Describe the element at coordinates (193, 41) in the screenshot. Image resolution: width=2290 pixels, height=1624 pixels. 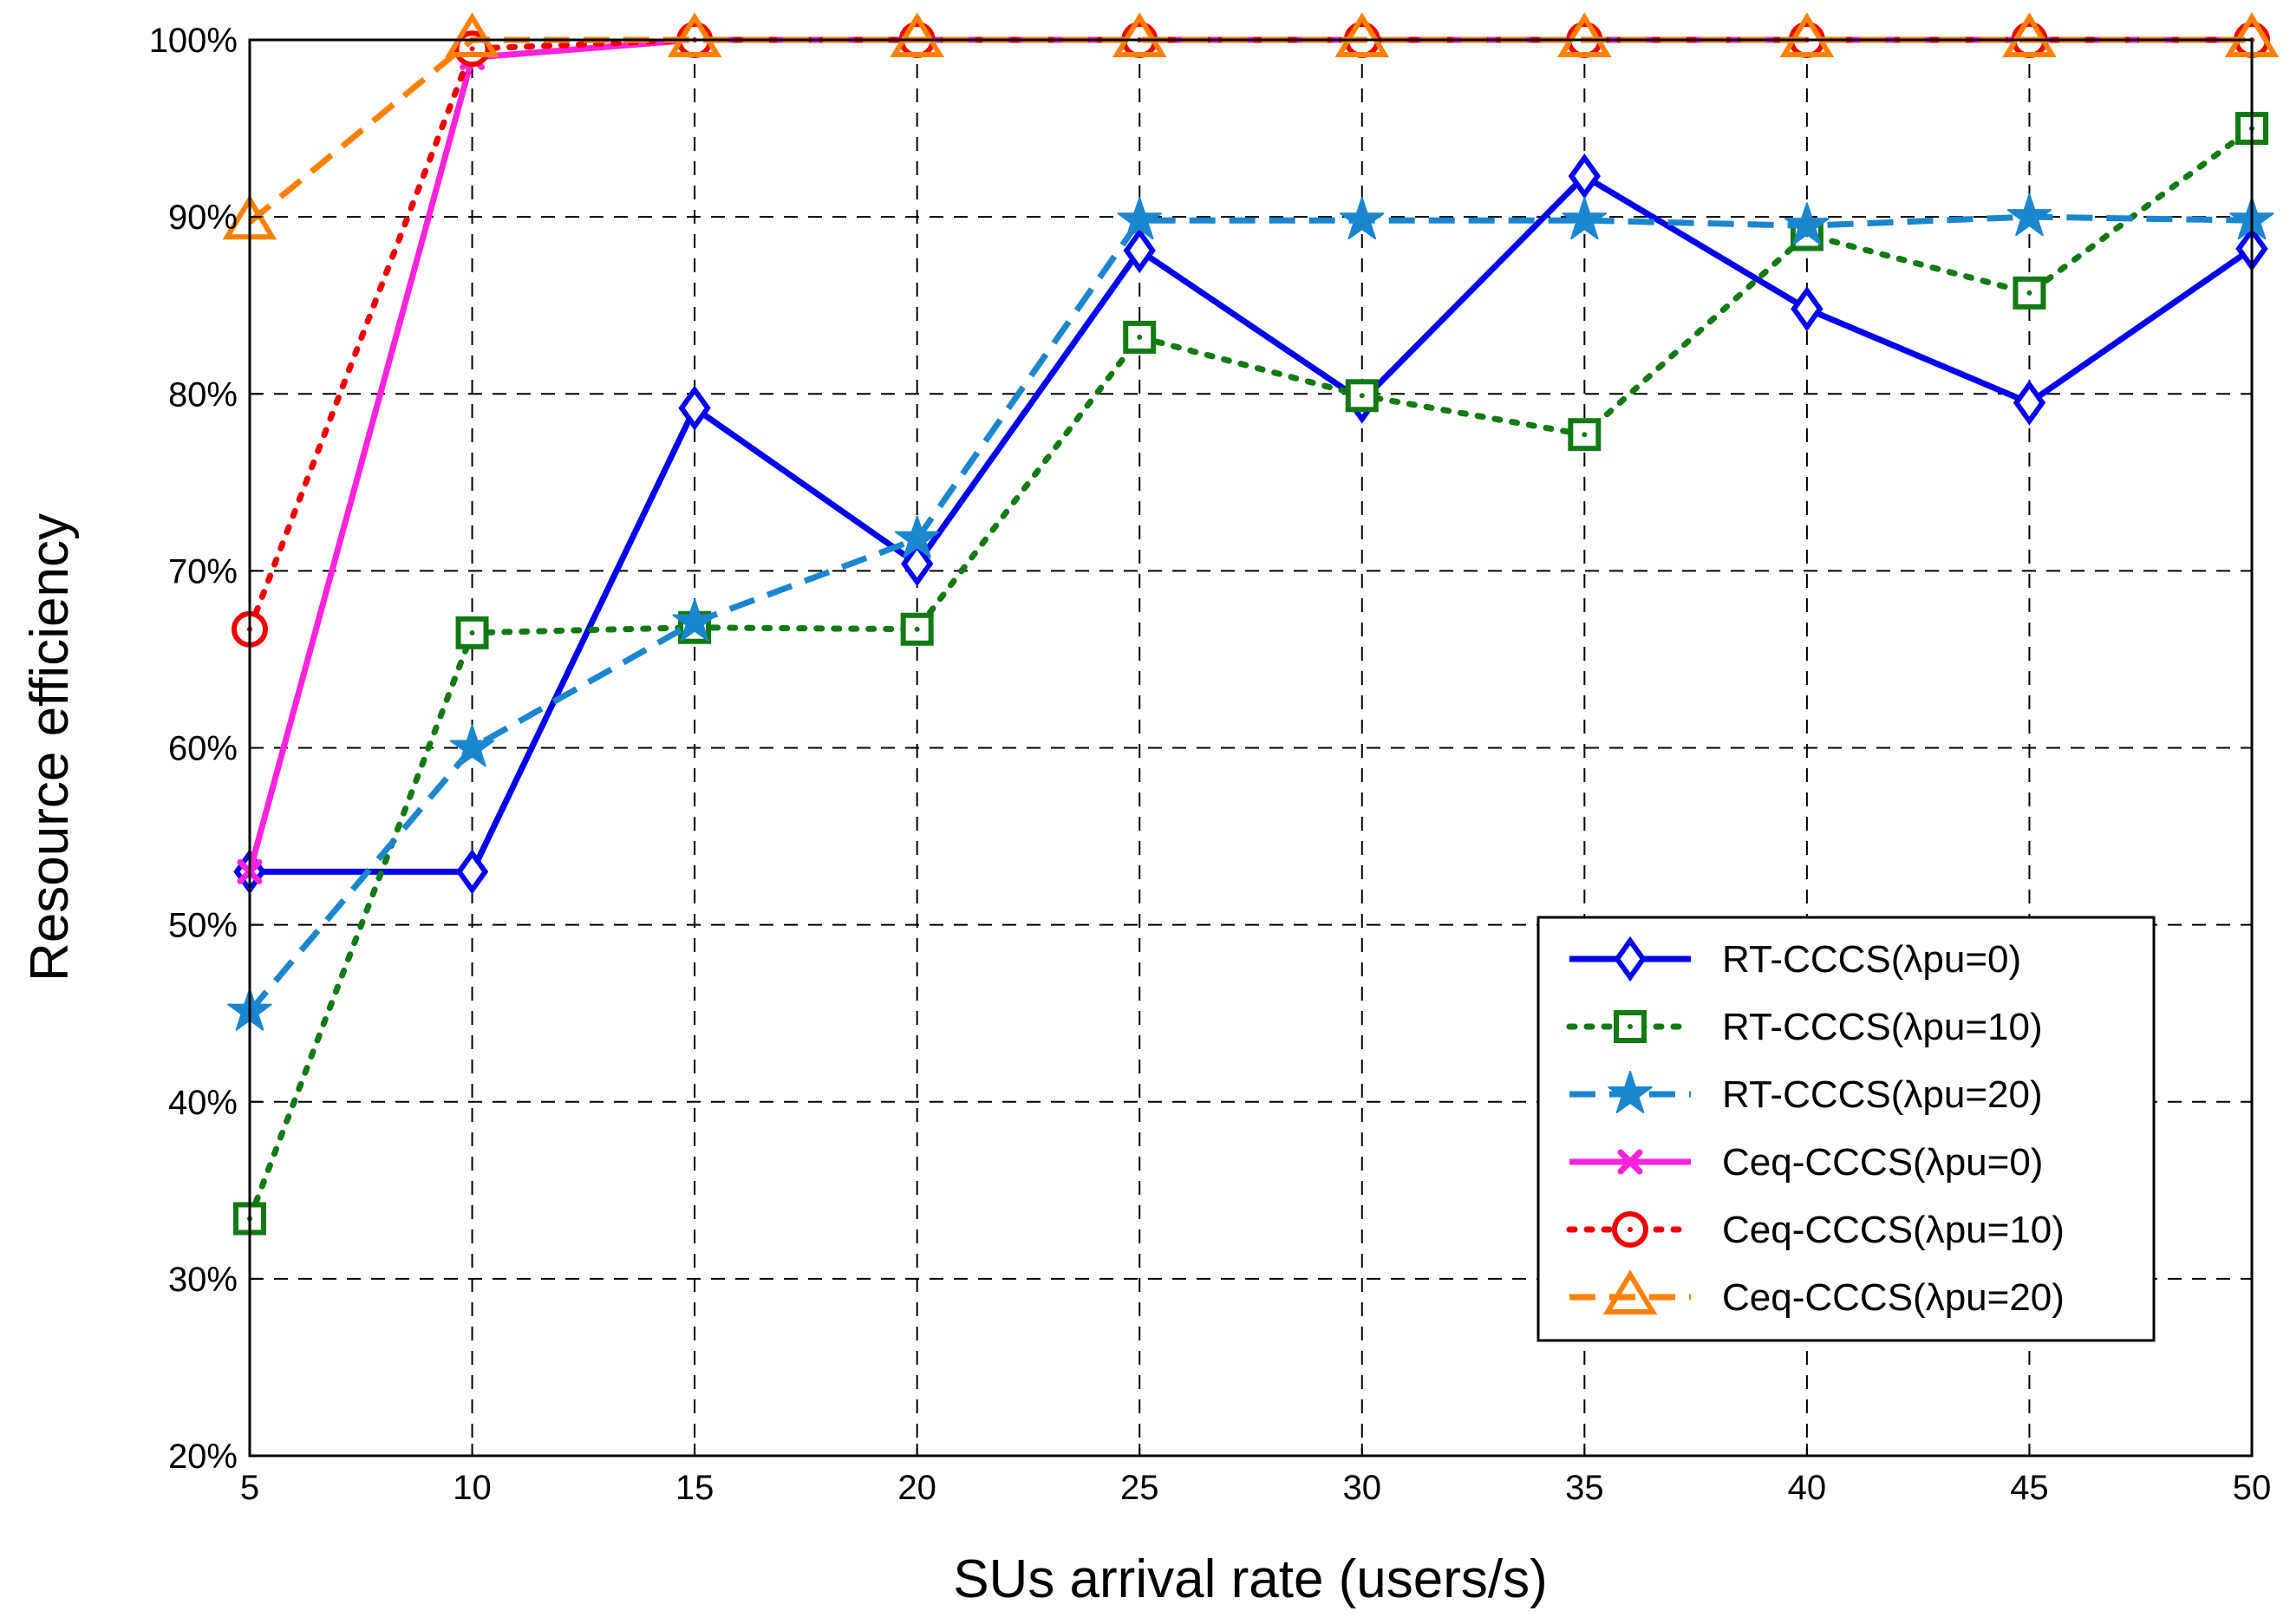
I see `y-tick-label: 100%` at that location.